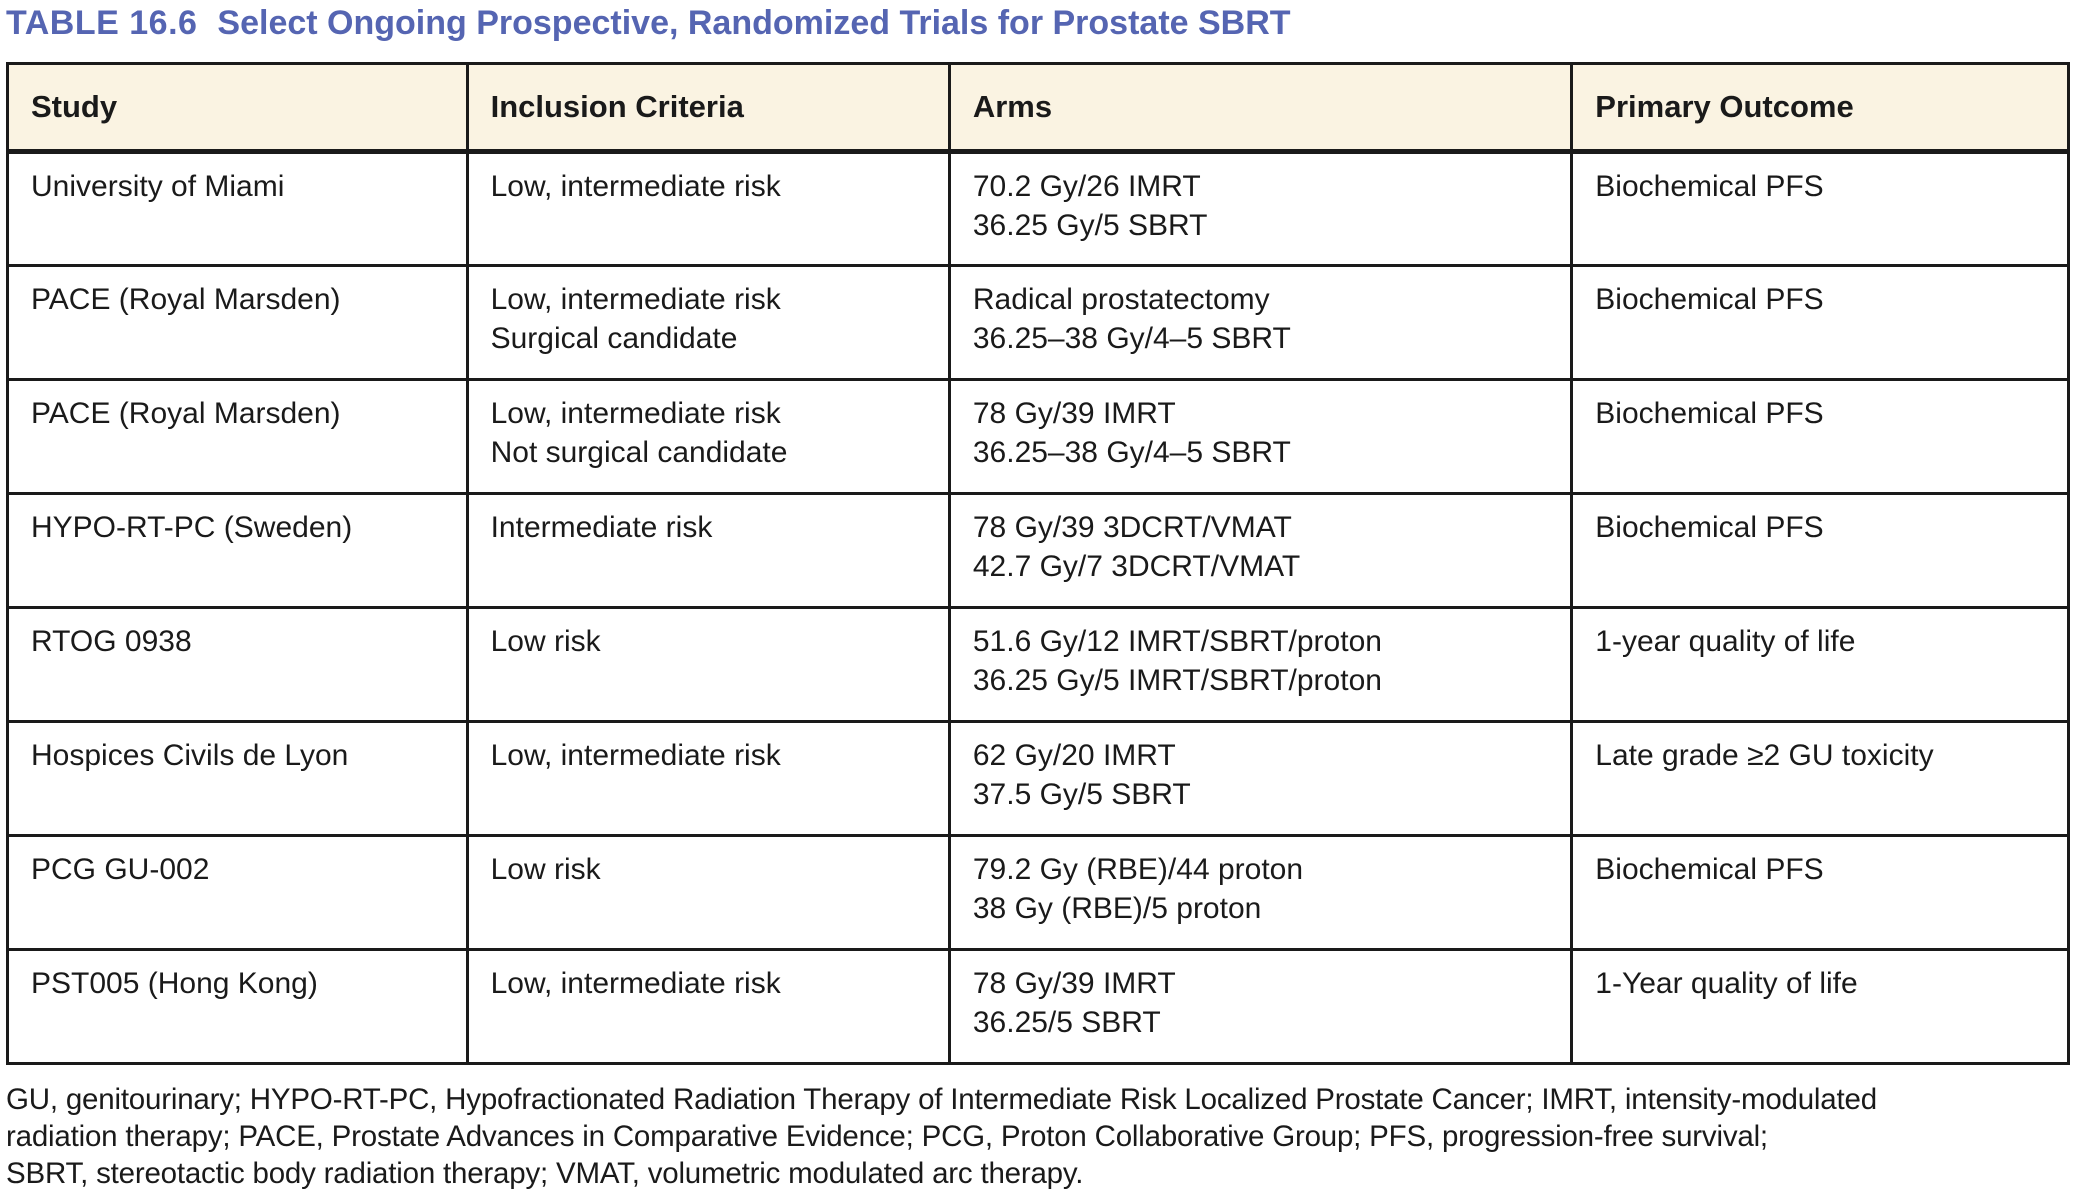  Describe the element at coordinates (1138, 869) in the screenshot. I see `cell-line: 79.2 Gy (RBE)/44 proton` at that location.